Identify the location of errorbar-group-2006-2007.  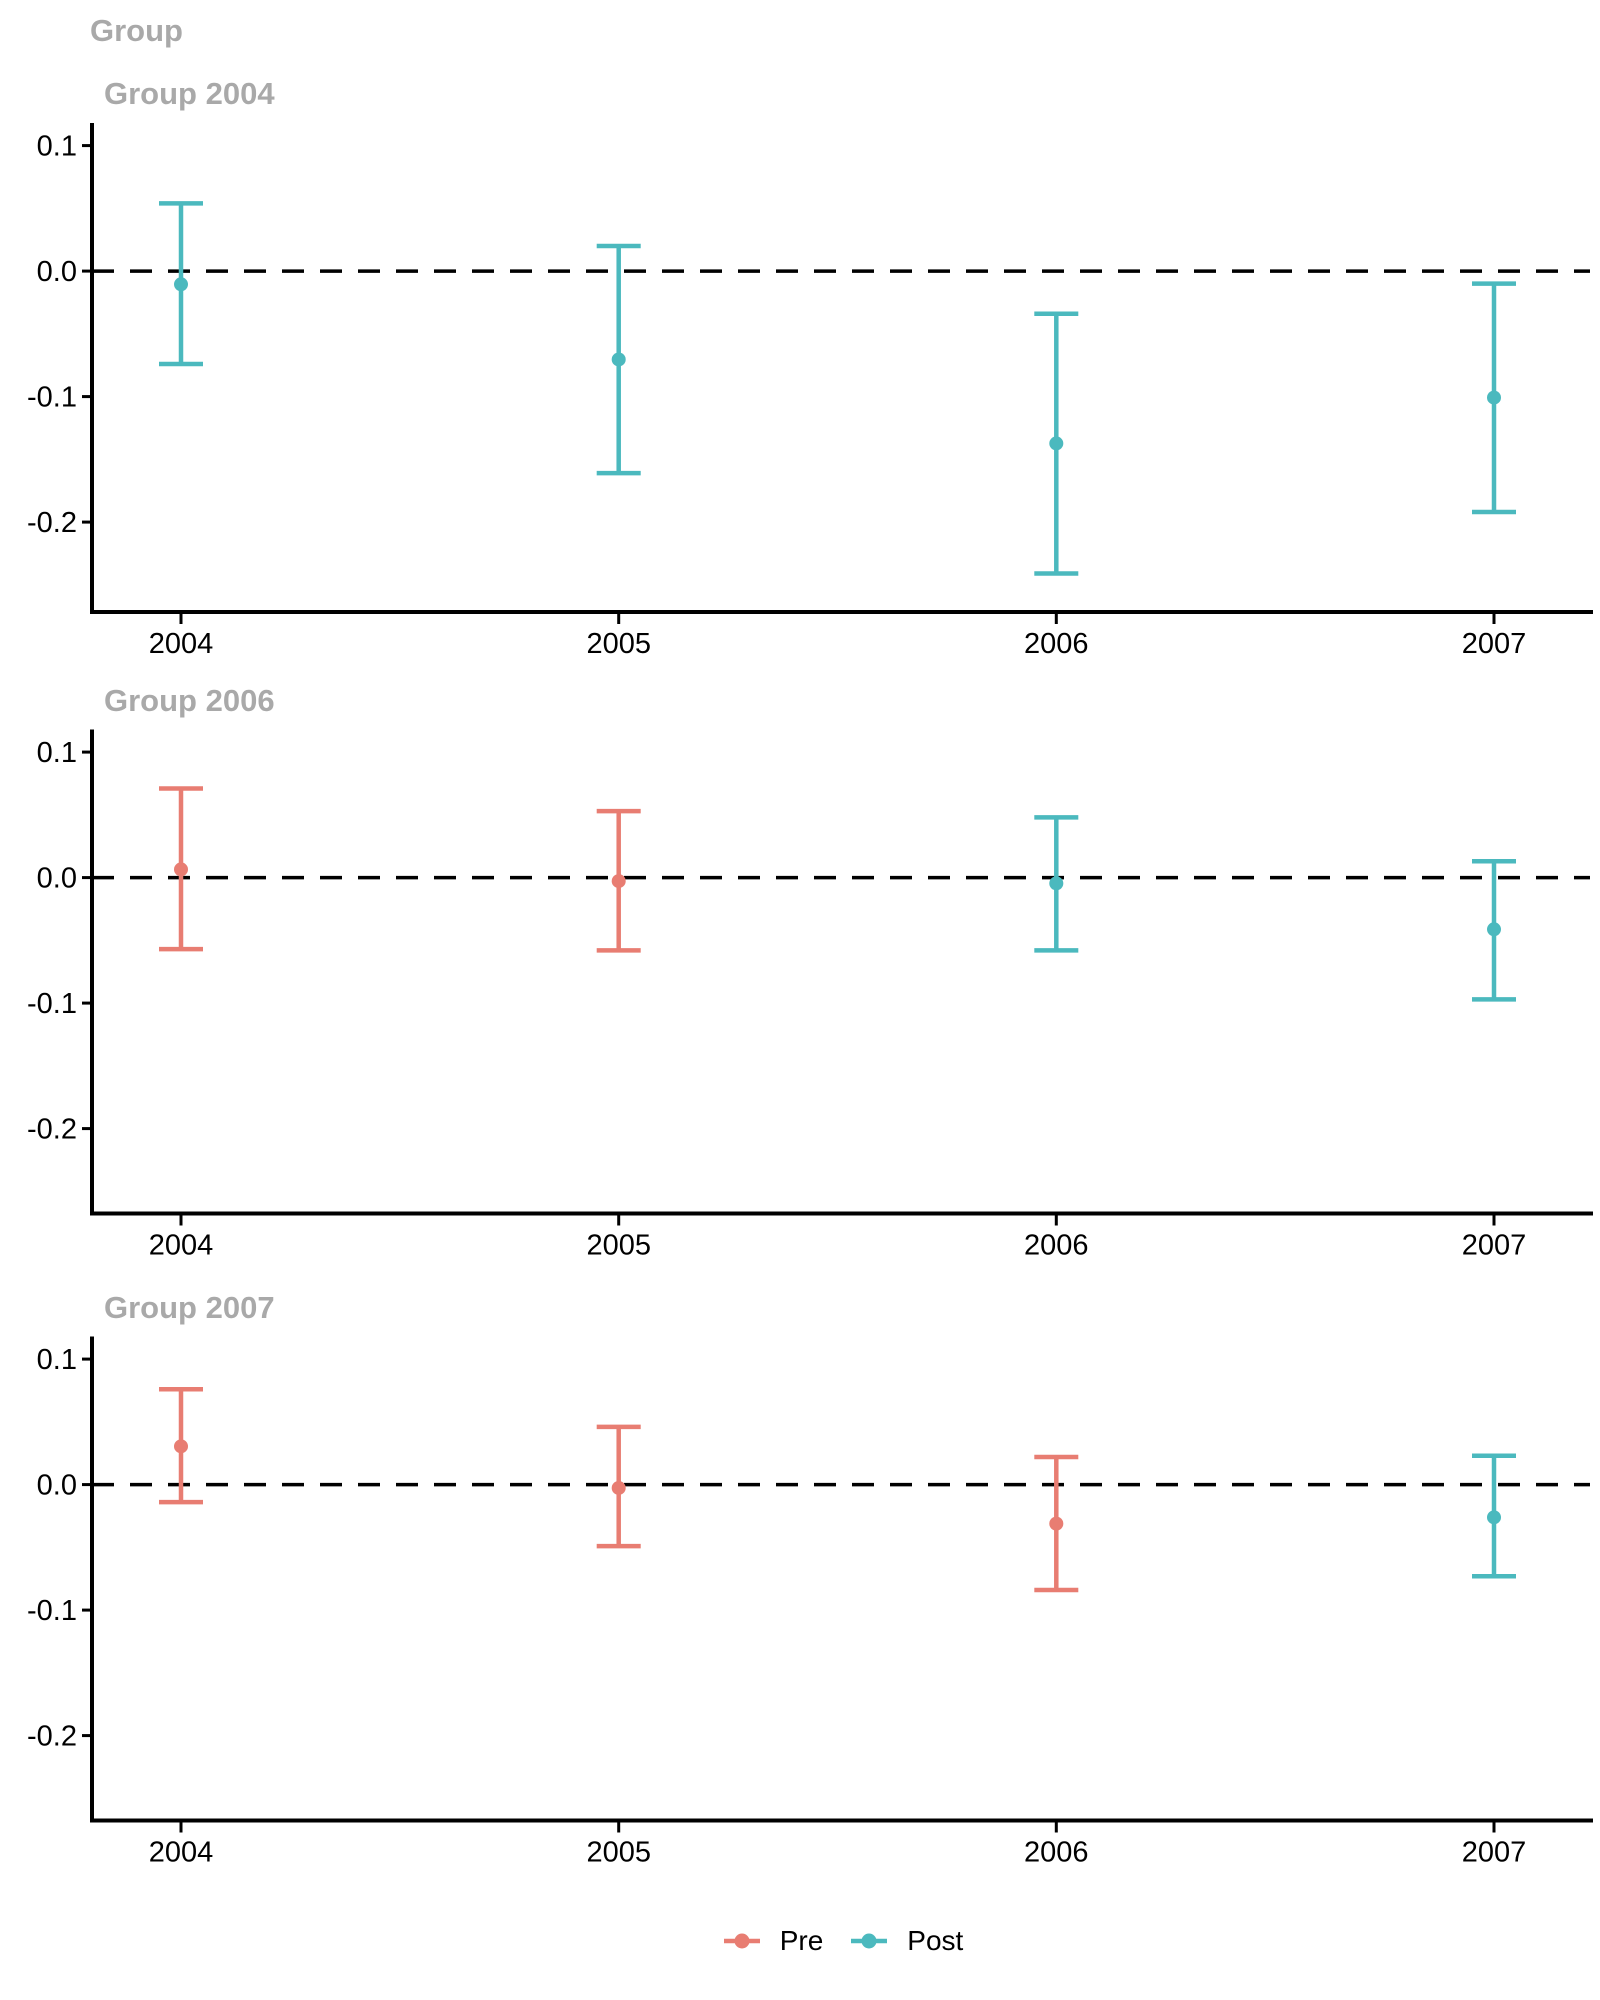
(1494, 930).